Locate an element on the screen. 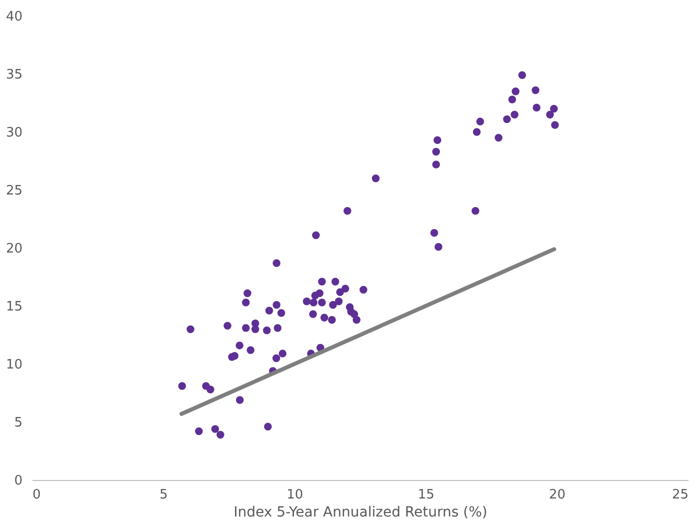  y-tick-label: 25 is located at coordinates (14, 191).